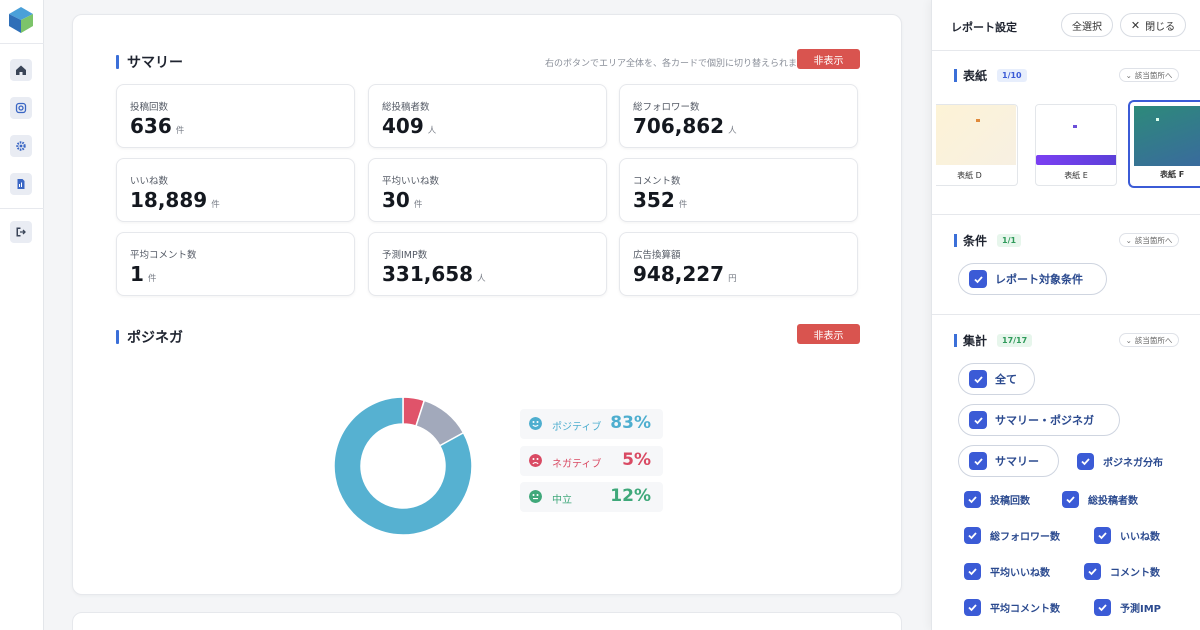  I want to click on stat-label: 投稿回数, so click(149, 107).